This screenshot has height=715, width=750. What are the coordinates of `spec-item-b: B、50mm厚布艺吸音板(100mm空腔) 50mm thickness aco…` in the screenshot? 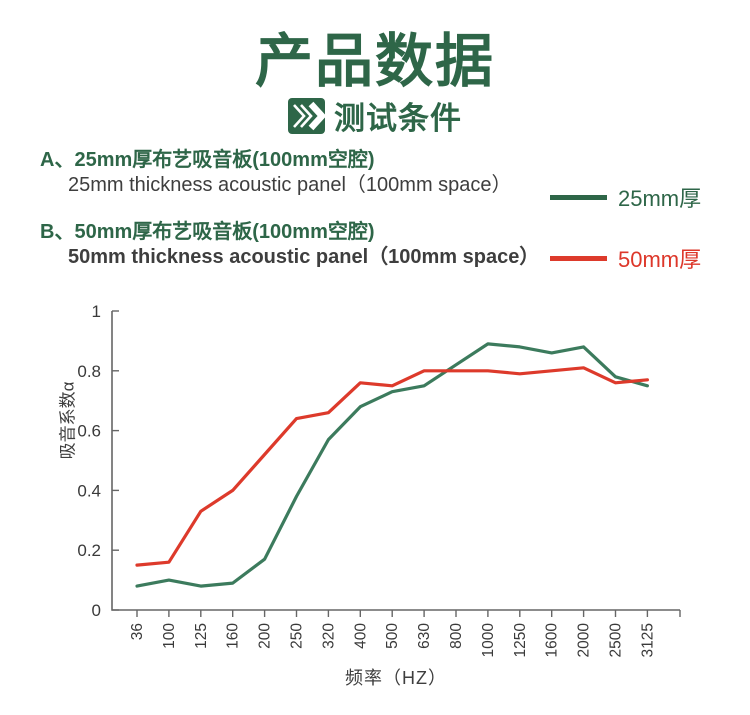 It's located at (289, 244).